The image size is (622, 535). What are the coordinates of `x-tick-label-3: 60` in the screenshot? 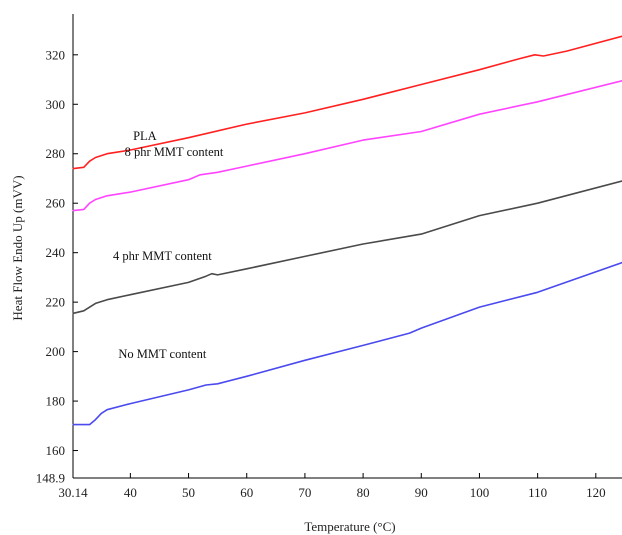 It's located at (246, 492).